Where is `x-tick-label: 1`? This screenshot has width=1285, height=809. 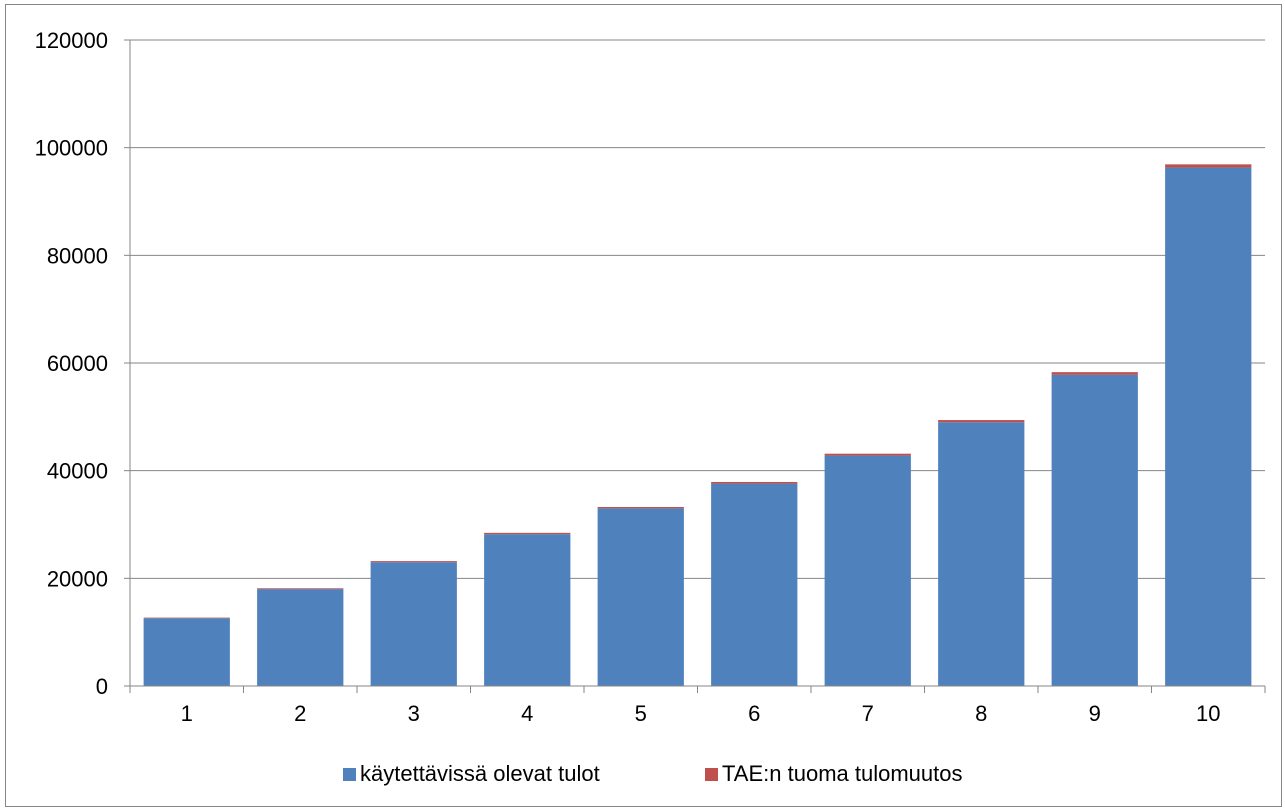
x-tick-label: 1 is located at coordinates (187, 713).